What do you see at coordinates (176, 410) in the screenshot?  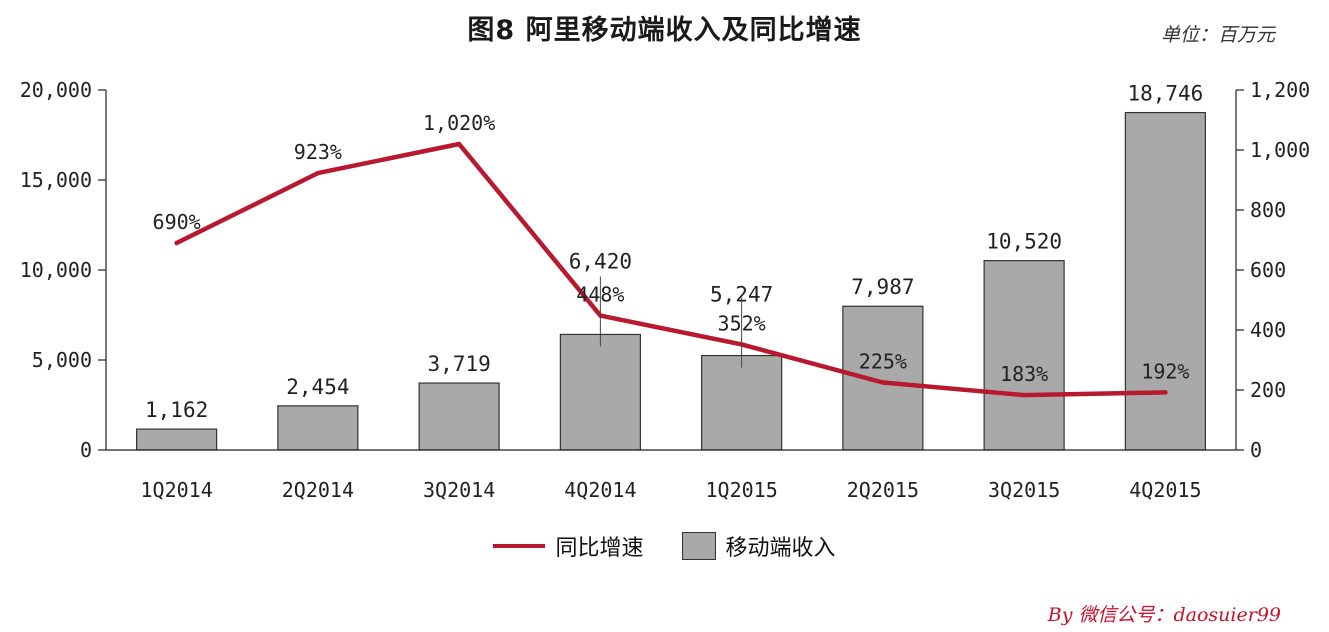 I see `bar-value-label: 1,162` at bounding box center [176, 410].